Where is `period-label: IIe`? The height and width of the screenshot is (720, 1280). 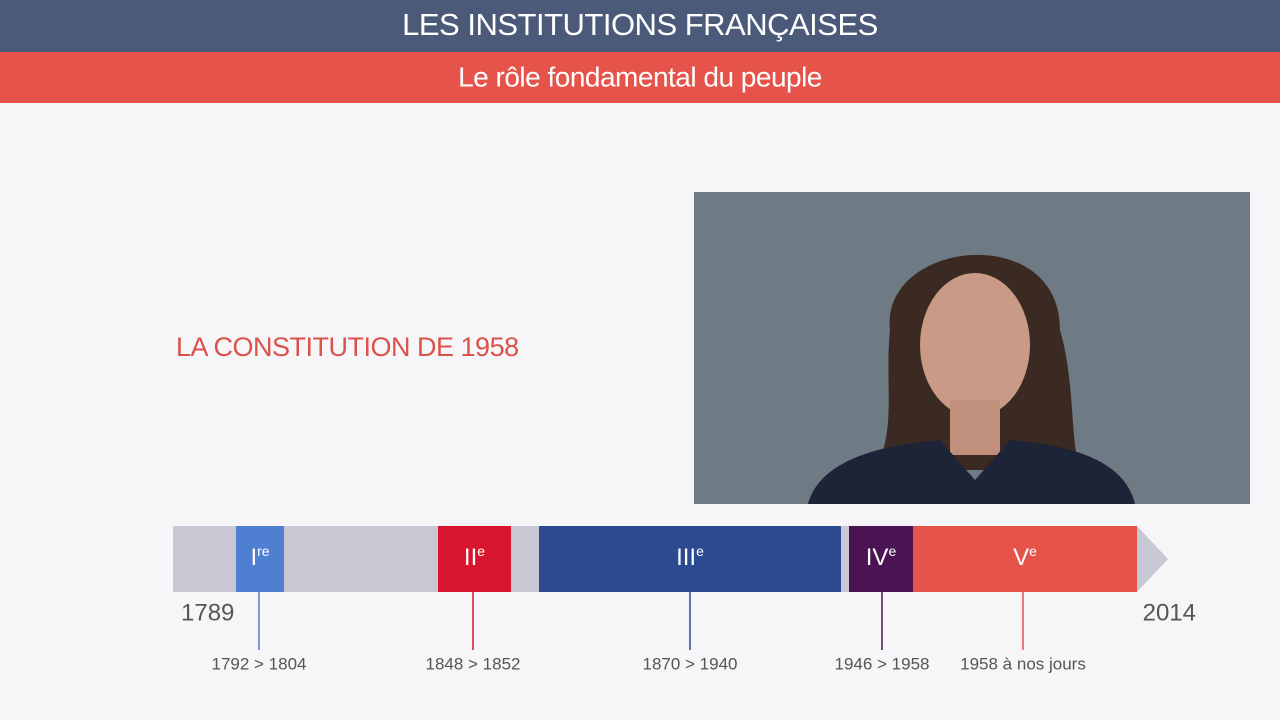 period-label: IIe is located at coordinates (474, 557).